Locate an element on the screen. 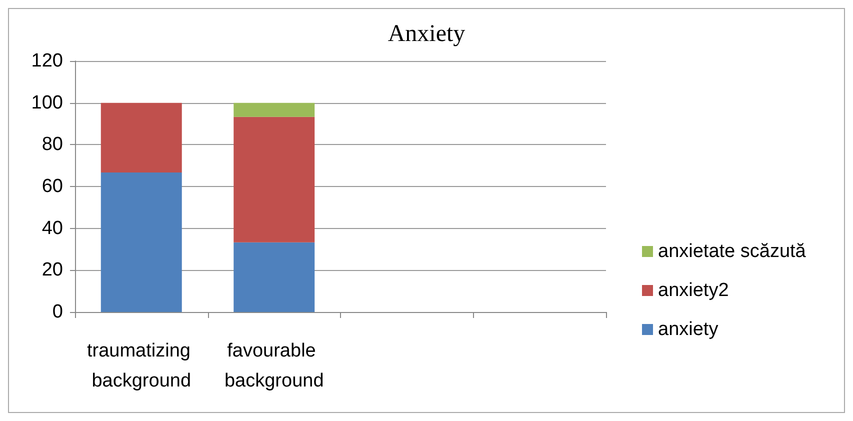 The image size is (853, 421). y-tick-label: 20 is located at coordinates (52, 270).